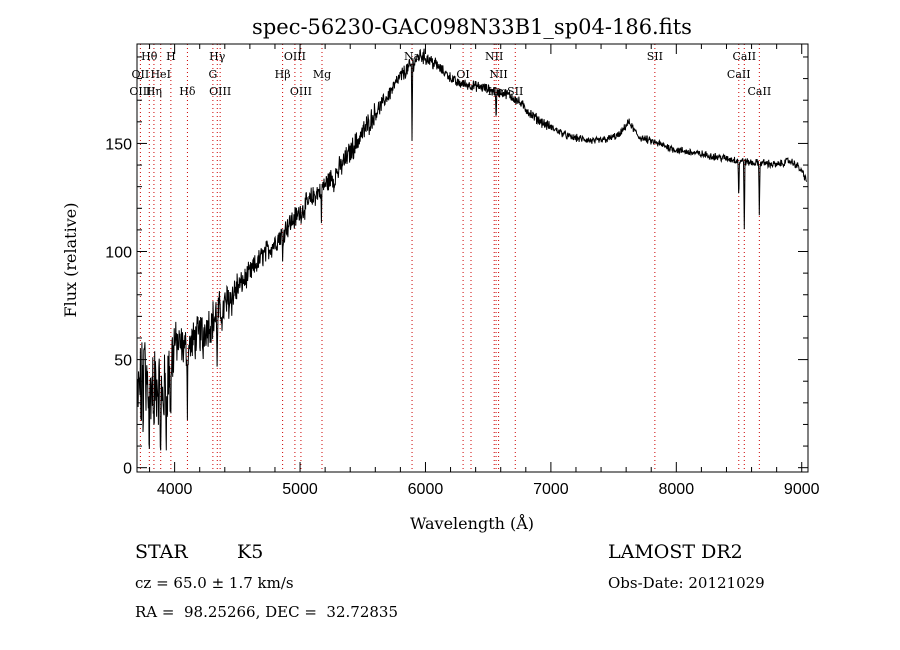 The image size is (900, 650). What do you see at coordinates (141, 74) in the screenshot?
I see `line-id-label: OII` at bounding box center [141, 74].